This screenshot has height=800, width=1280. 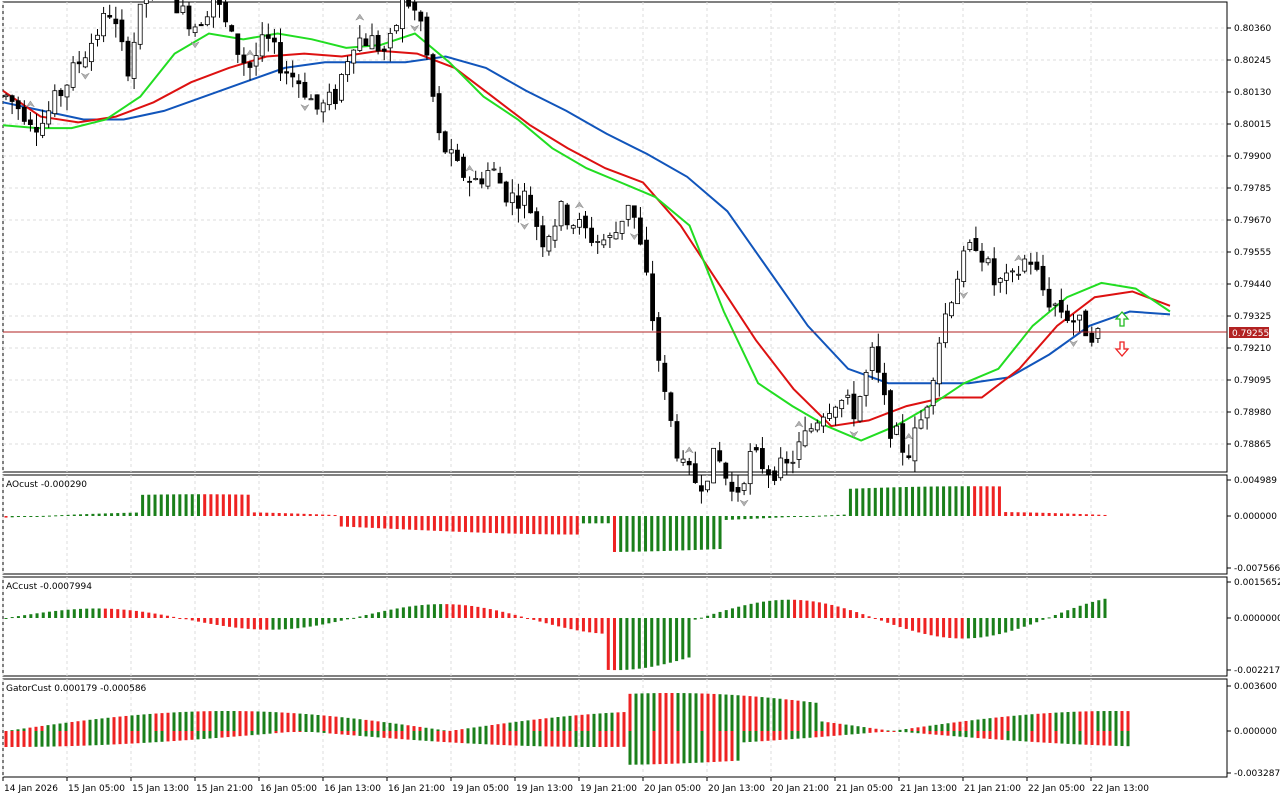 What do you see at coordinates (567, 724) in the screenshot?
I see `gator-indicator-pane: GatorCust 0.000179 -0.000586` at bounding box center [567, 724].